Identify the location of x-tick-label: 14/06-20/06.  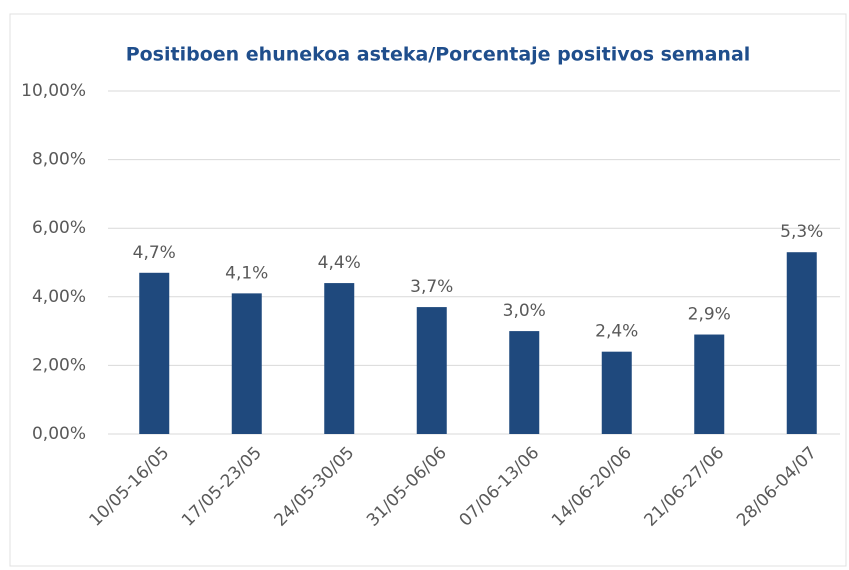
(592, 487).